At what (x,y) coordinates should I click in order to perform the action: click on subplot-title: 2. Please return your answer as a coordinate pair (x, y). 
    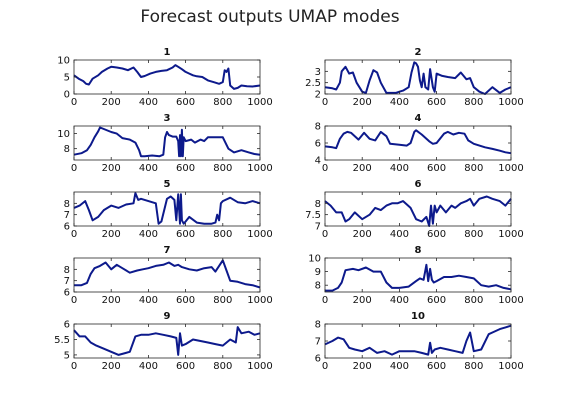
    Looking at the image, I should click on (418, 52).